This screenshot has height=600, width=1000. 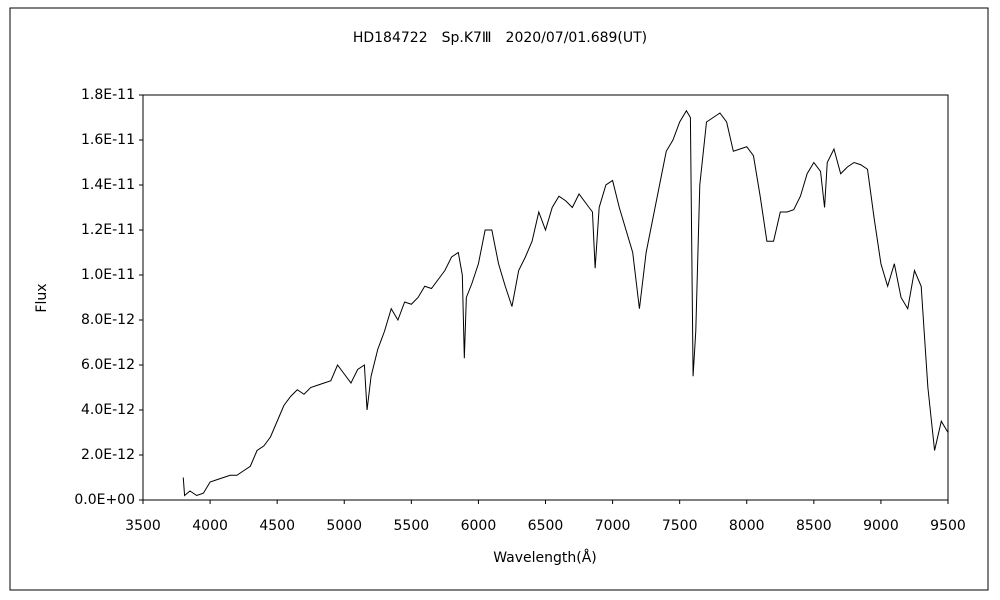 What do you see at coordinates (108, 365) in the screenshot?
I see `y-tick-label: 6.0E-12` at bounding box center [108, 365].